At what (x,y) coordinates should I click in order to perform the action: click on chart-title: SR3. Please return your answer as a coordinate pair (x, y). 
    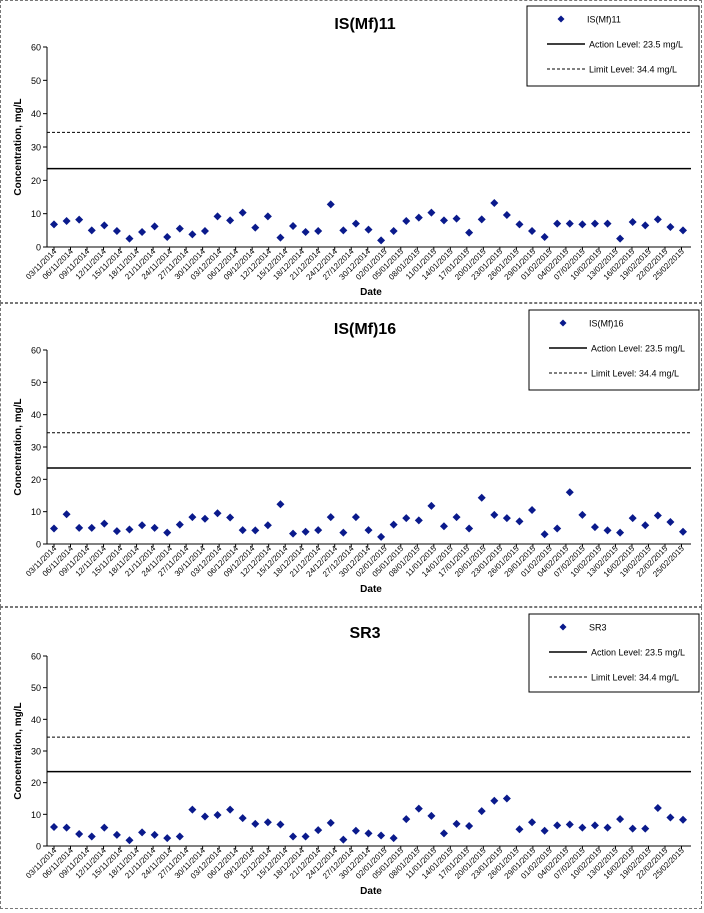
    Looking at the image, I should click on (364, 633).